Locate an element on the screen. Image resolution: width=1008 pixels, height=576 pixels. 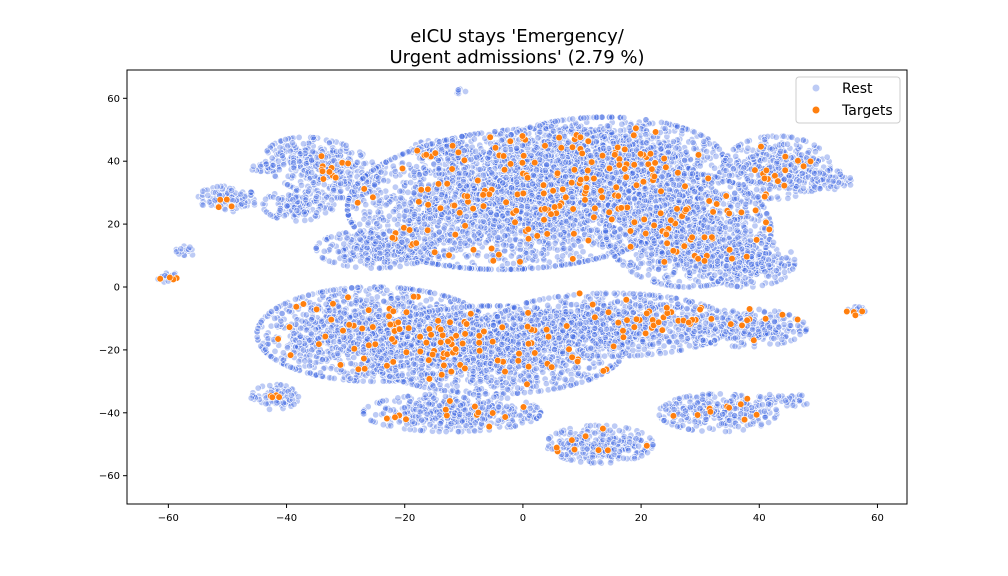
chart-title-line-1: eICU stays 'Emergency/ is located at coordinates (517, 36).